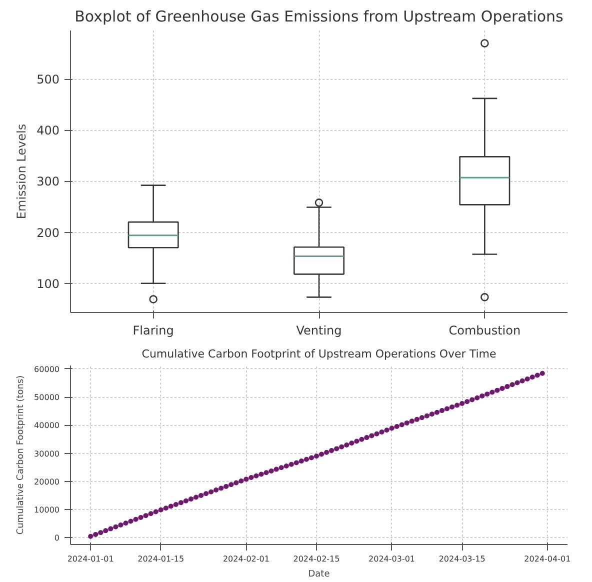  What do you see at coordinates (246, 559) in the screenshot?
I see `x-tick-label: 2024-02-01` at bounding box center [246, 559].